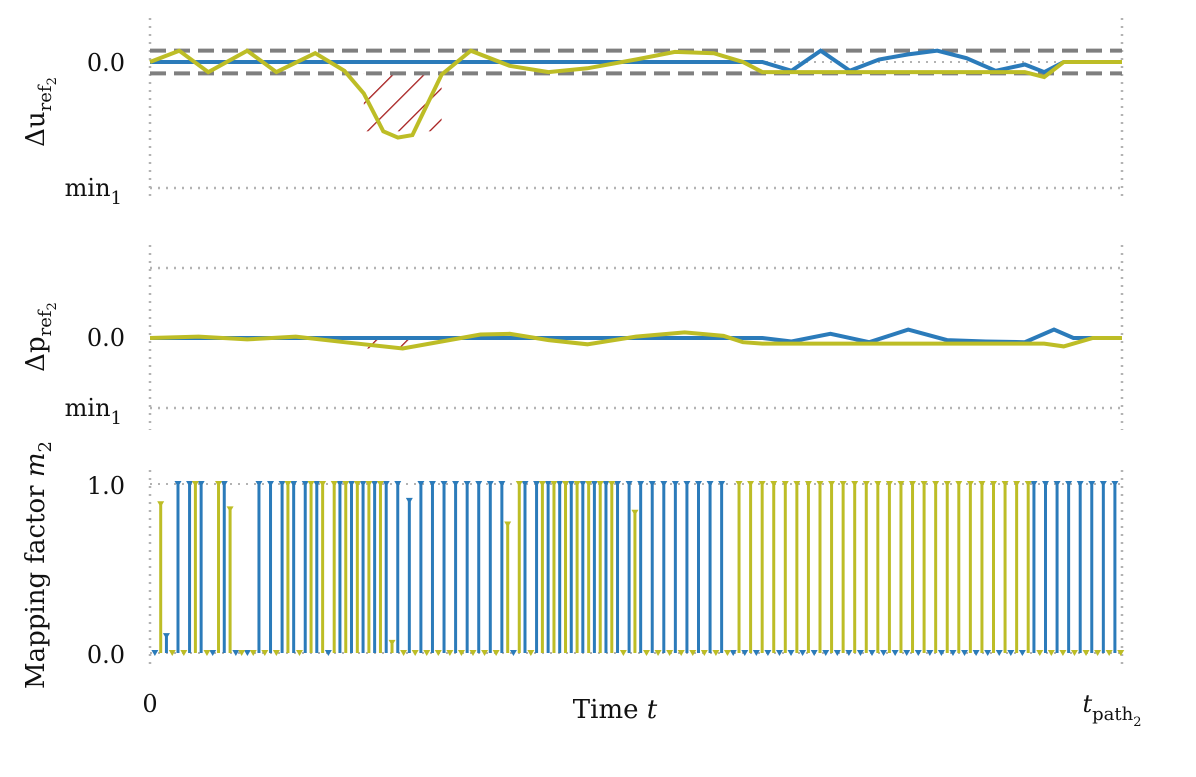  Describe the element at coordinates (610, 710) in the screenshot. I see `x-axis-label-main: Time` at that location.